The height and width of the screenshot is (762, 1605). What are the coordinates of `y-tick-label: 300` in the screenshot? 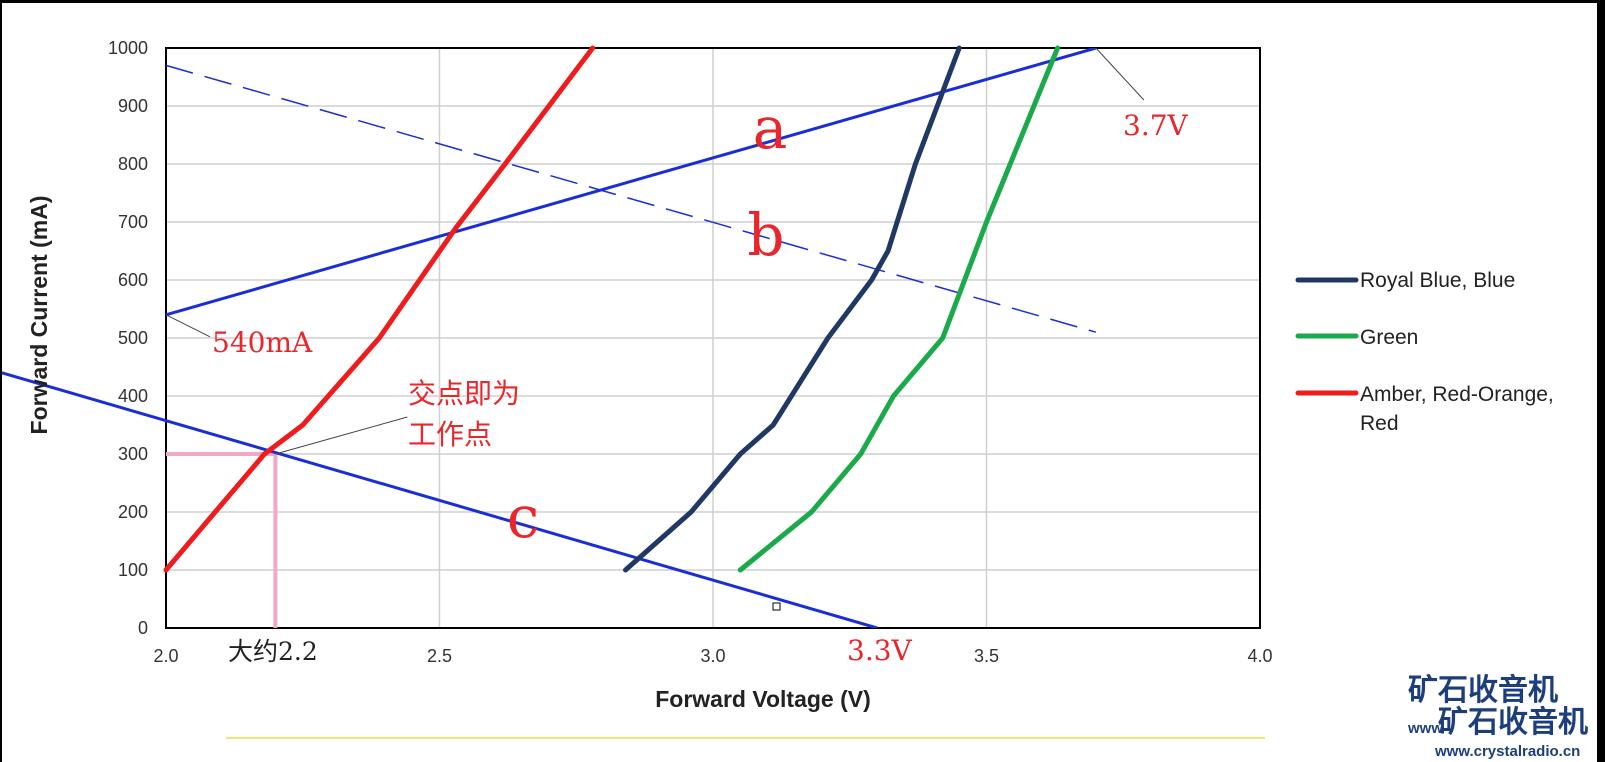 It's located at (133, 454).